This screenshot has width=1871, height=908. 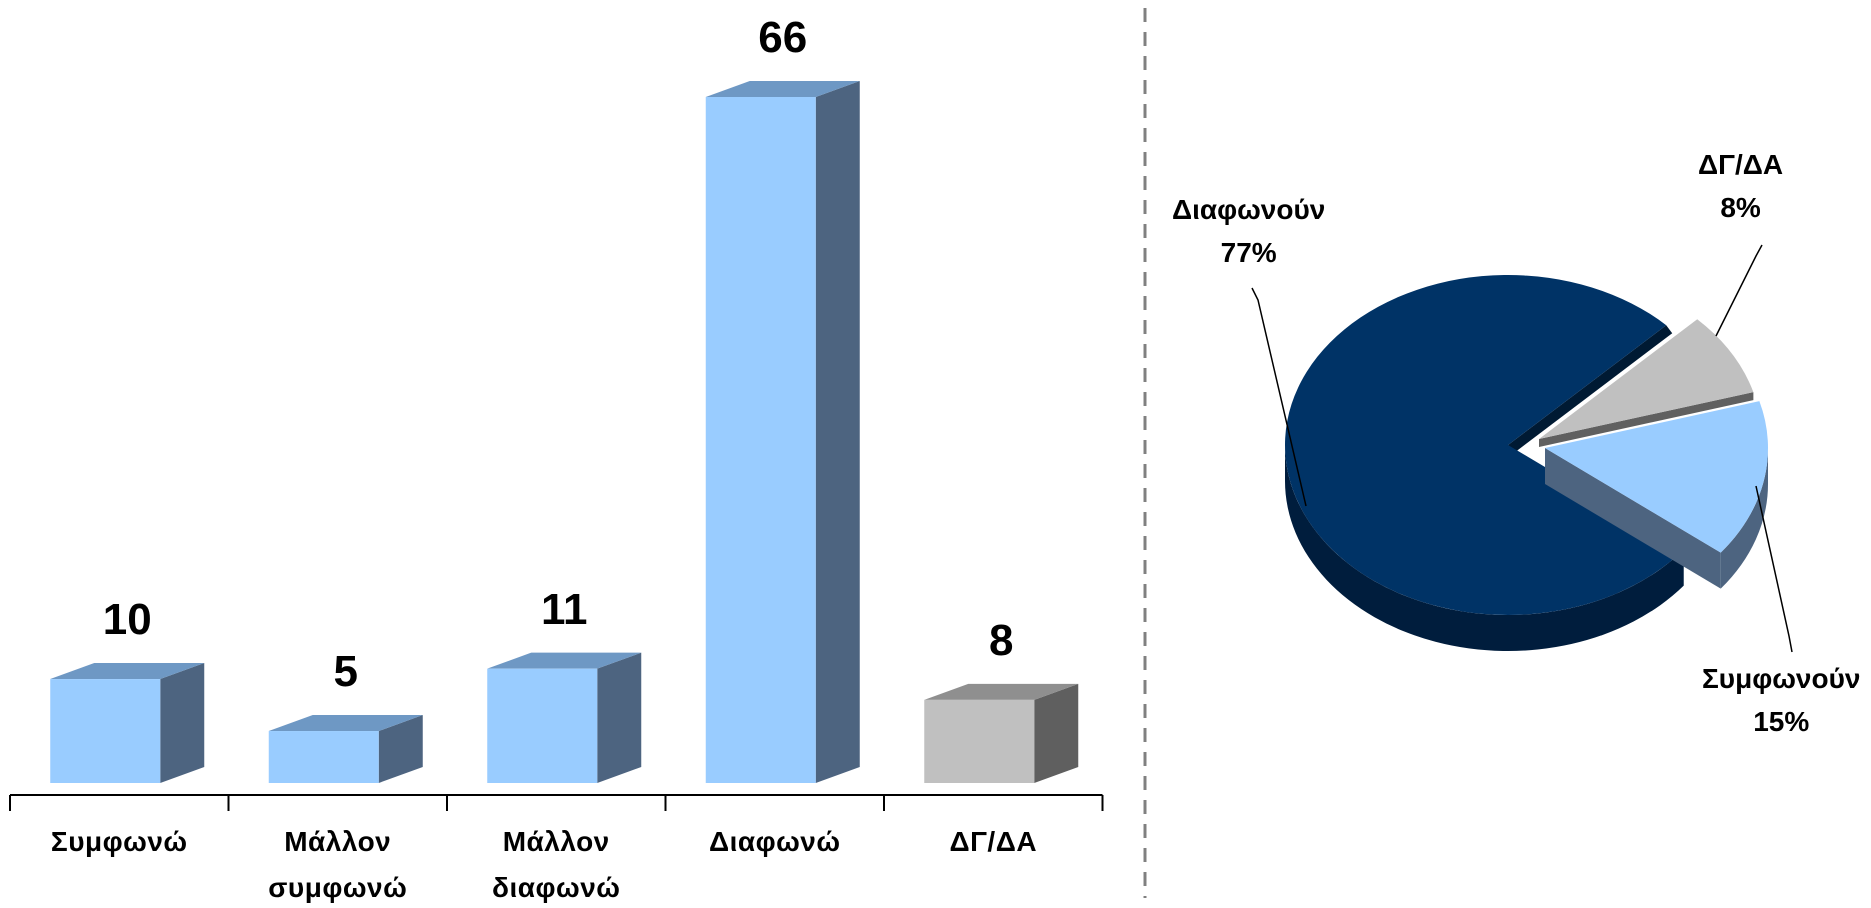 I want to click on category-label: διαφωνώ, so click(x=556, y=887).